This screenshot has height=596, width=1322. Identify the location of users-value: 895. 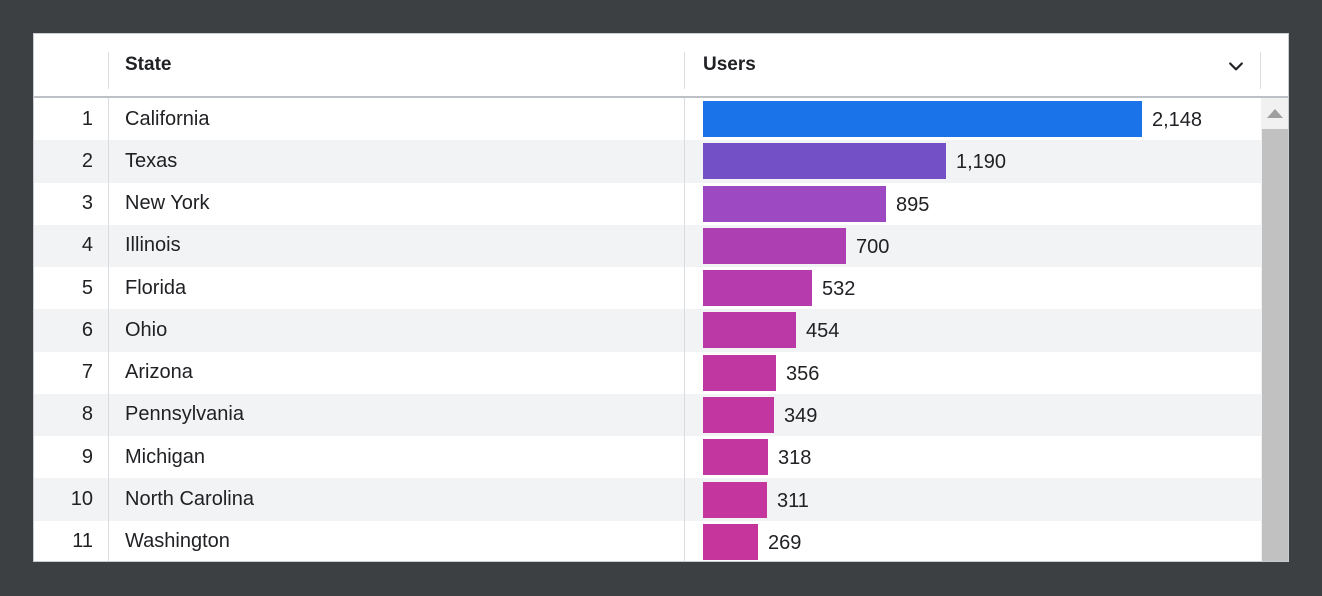
(913, 204).